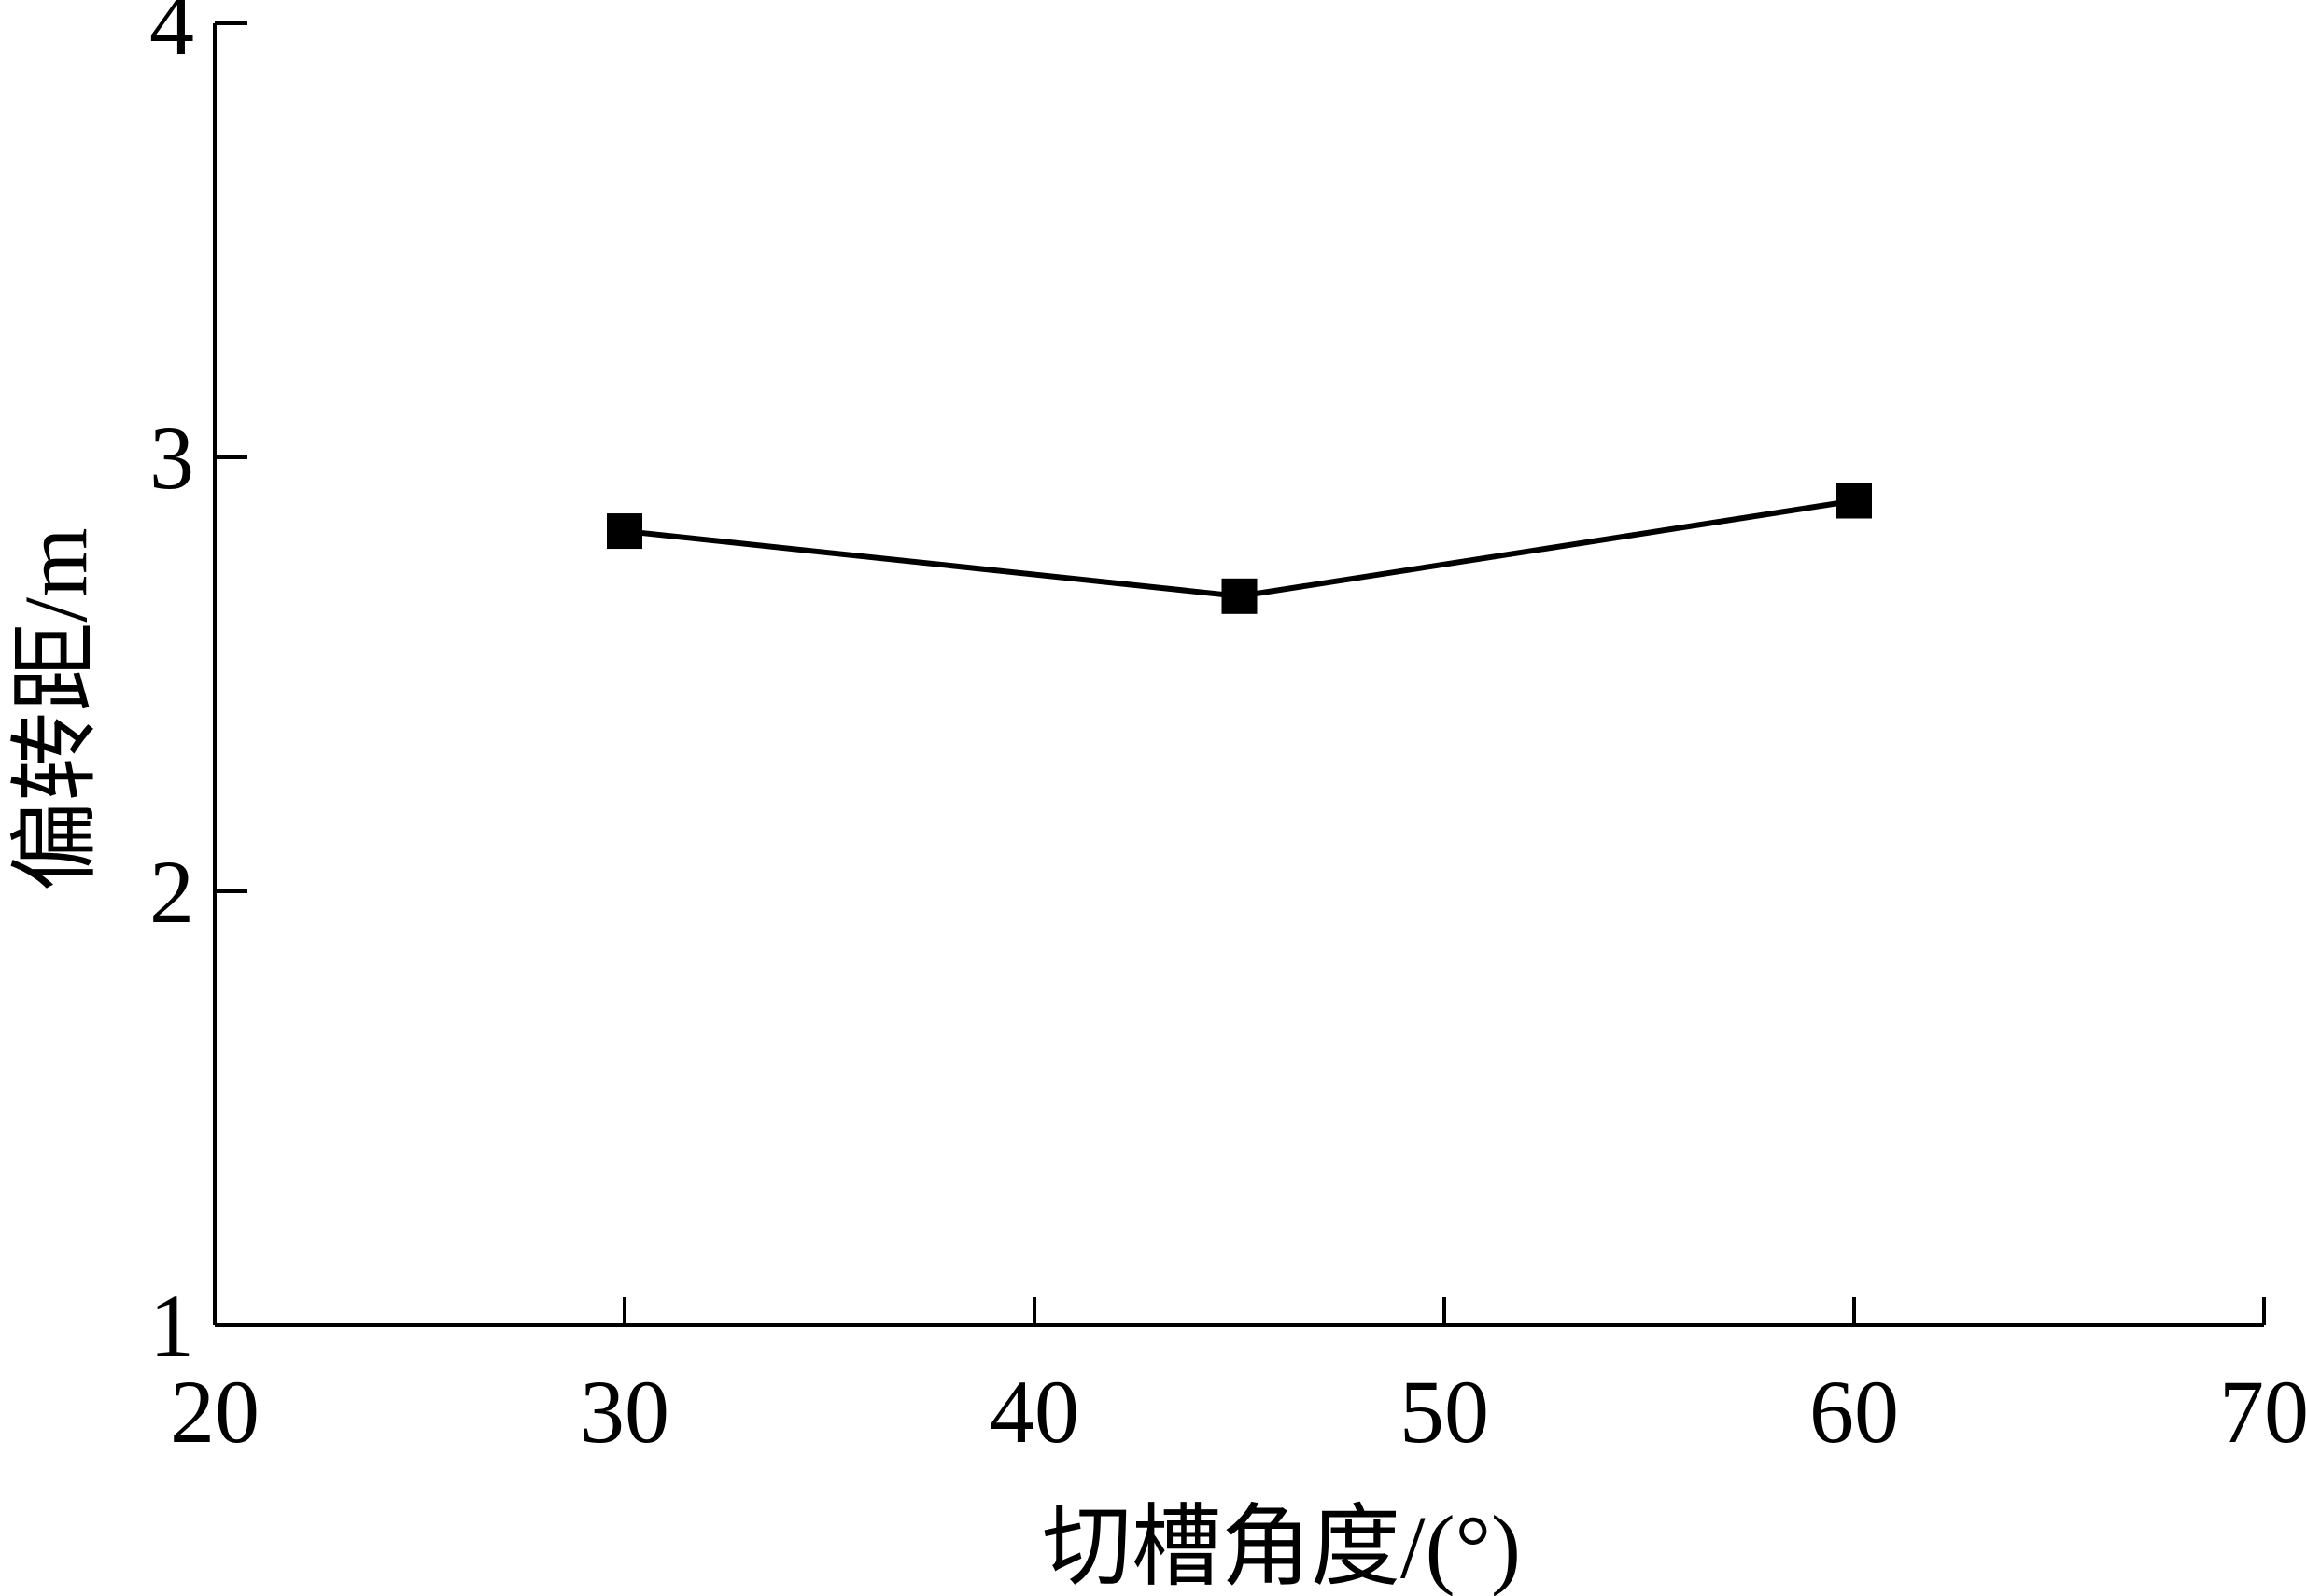 The width and height of the screenshot is (2306, 1596). I want to click on y-tick-label: 3, so click(171, 458).